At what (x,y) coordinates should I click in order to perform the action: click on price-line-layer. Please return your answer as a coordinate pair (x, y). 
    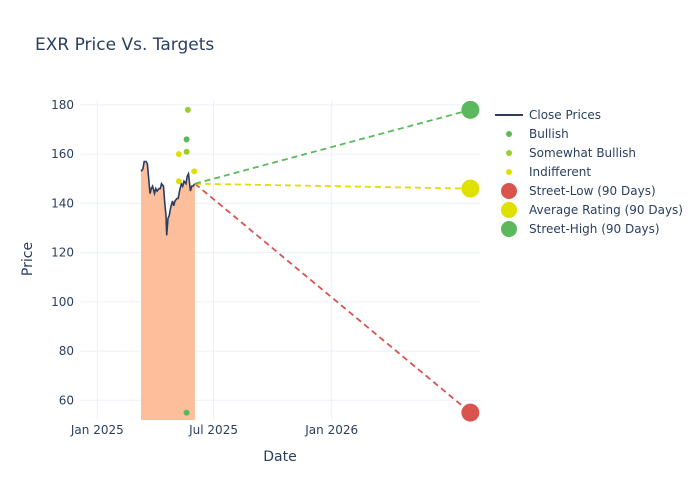
    Looking at the image, I should click on (168, 198).